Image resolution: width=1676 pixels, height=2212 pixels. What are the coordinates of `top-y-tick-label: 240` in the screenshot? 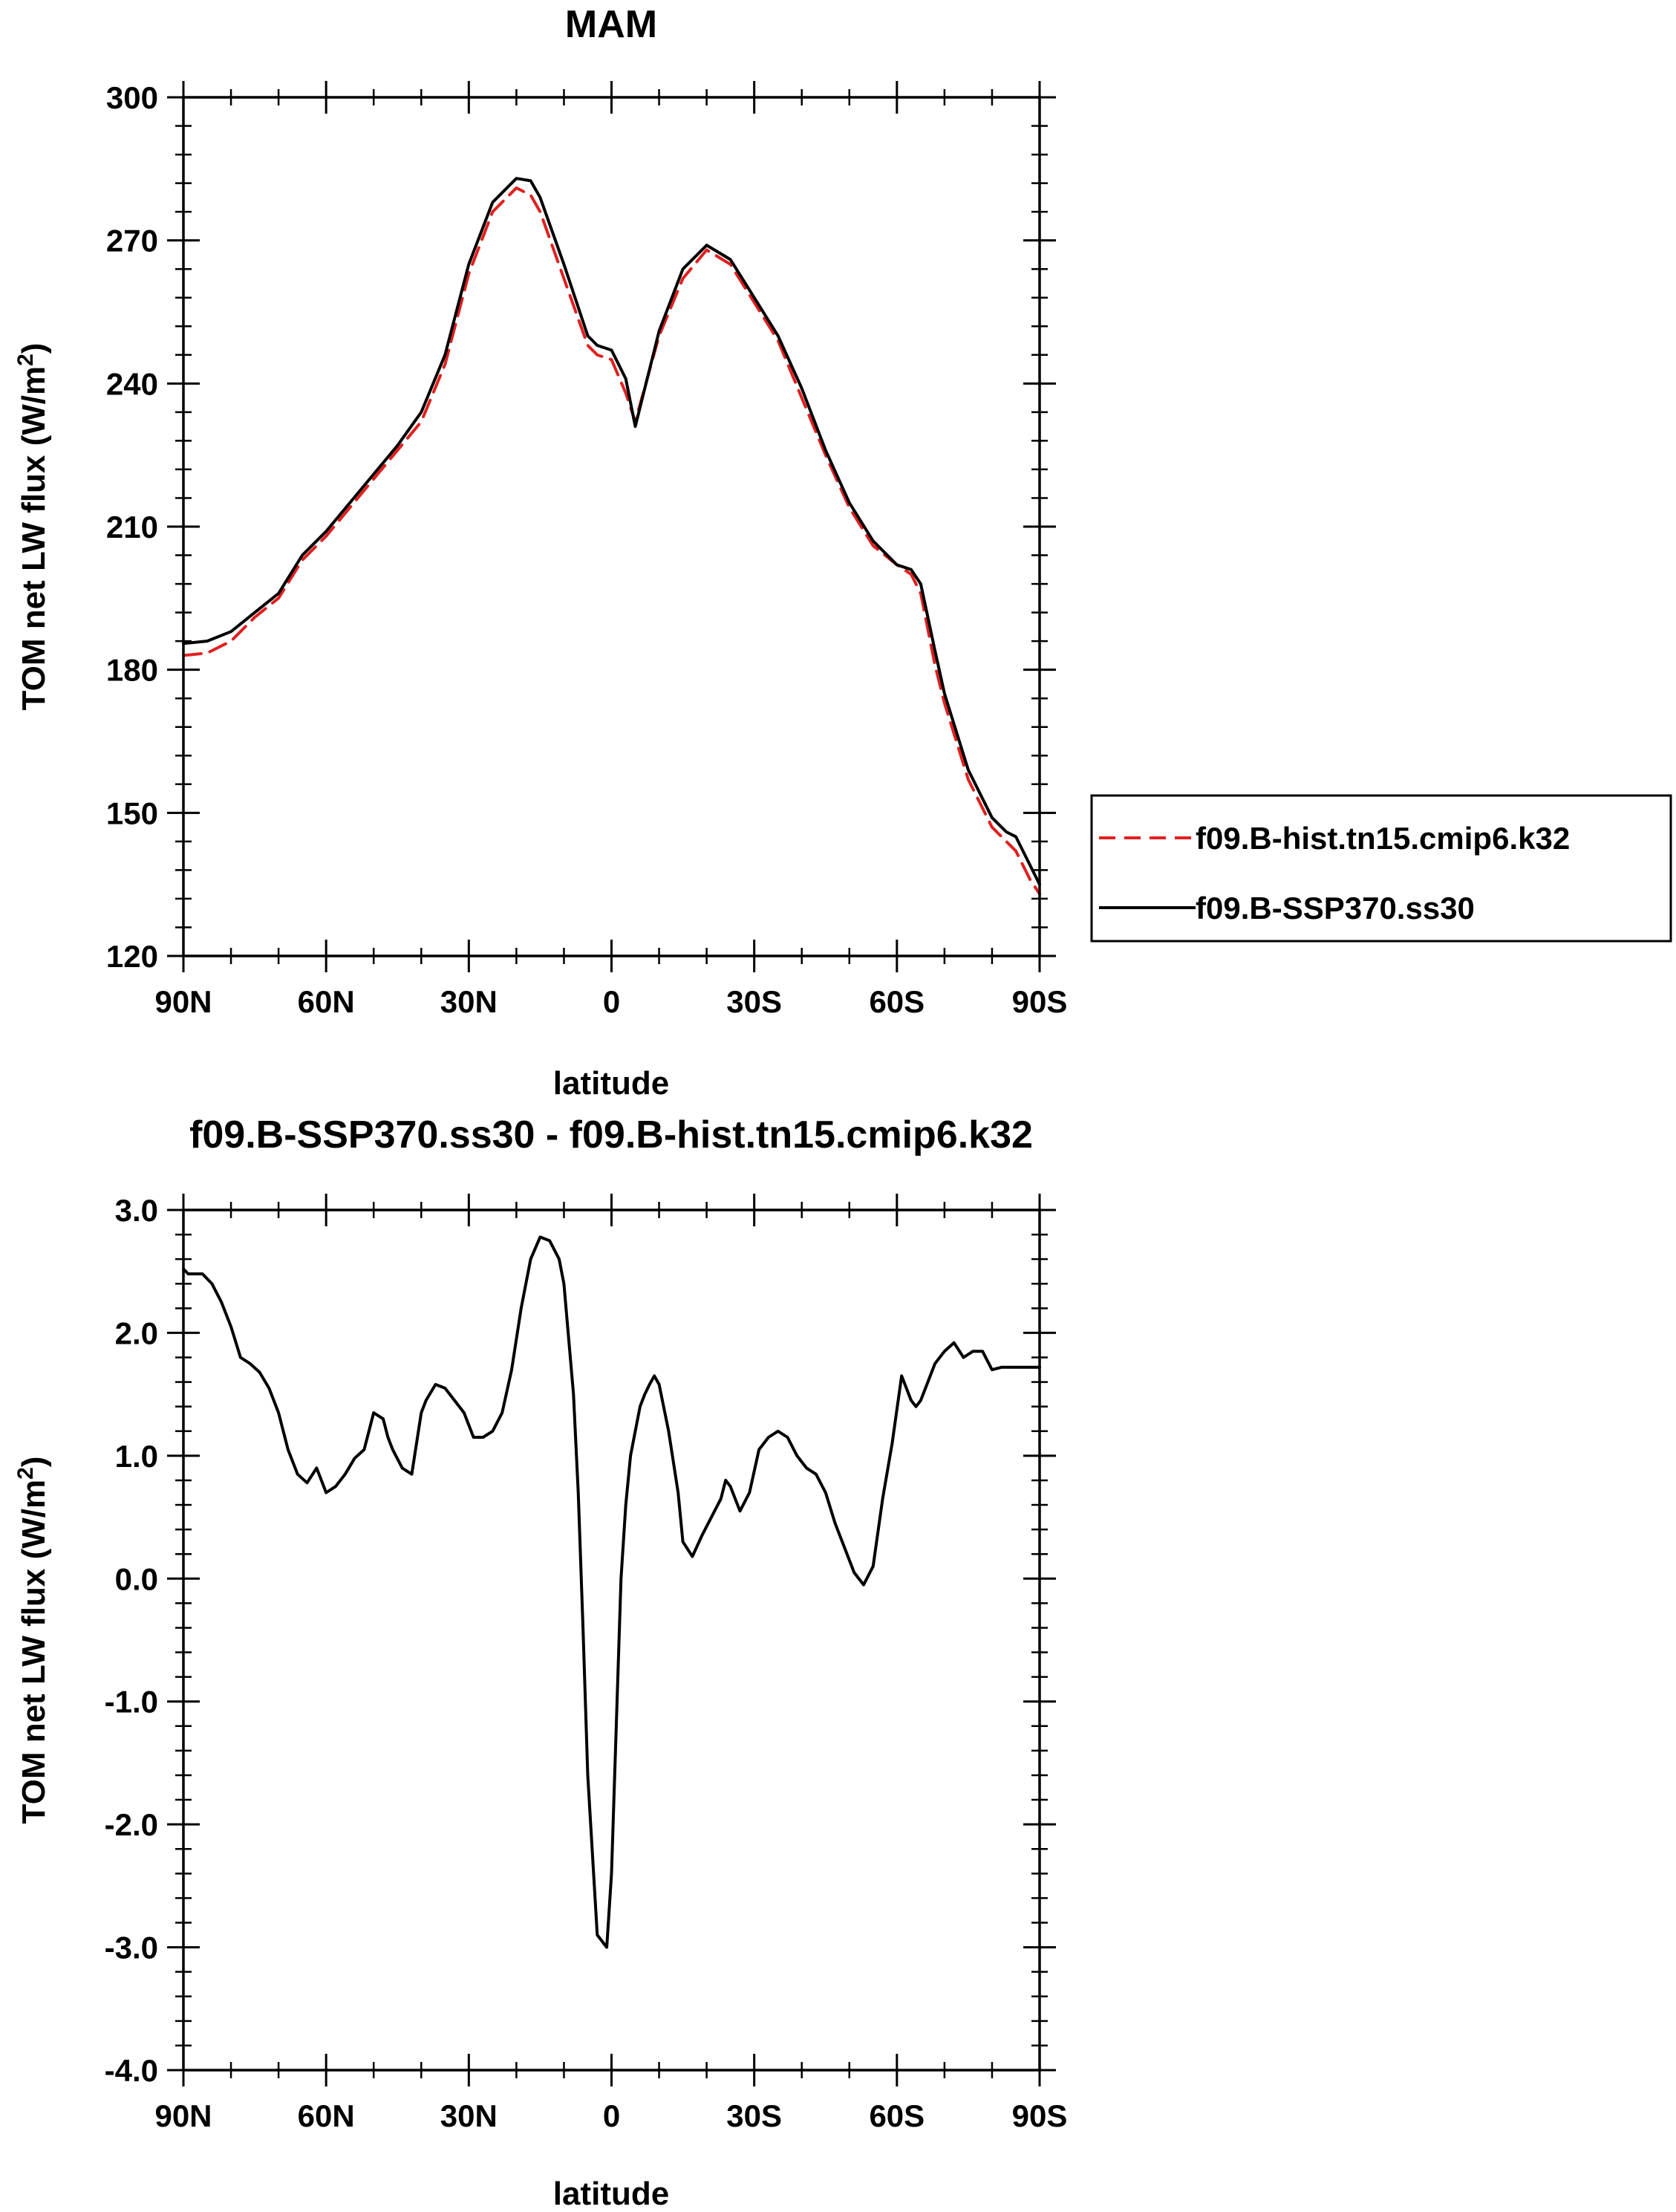 It's located at (132, 383).